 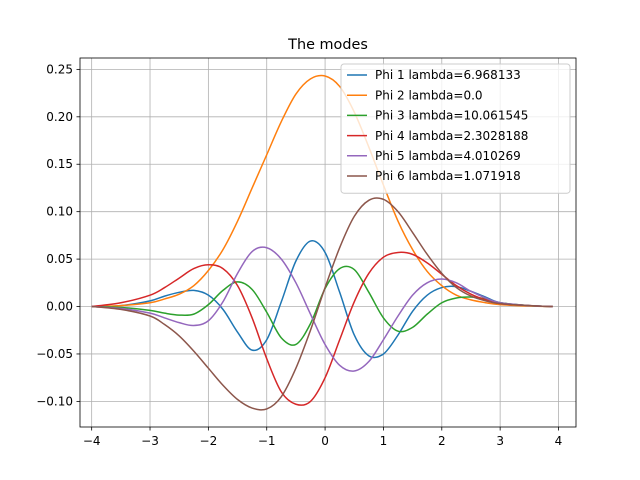 What do you see at coordinates (209, 441) in the screenshot?
I see `x-tick-label: −2` at bounding box center [209, 441].